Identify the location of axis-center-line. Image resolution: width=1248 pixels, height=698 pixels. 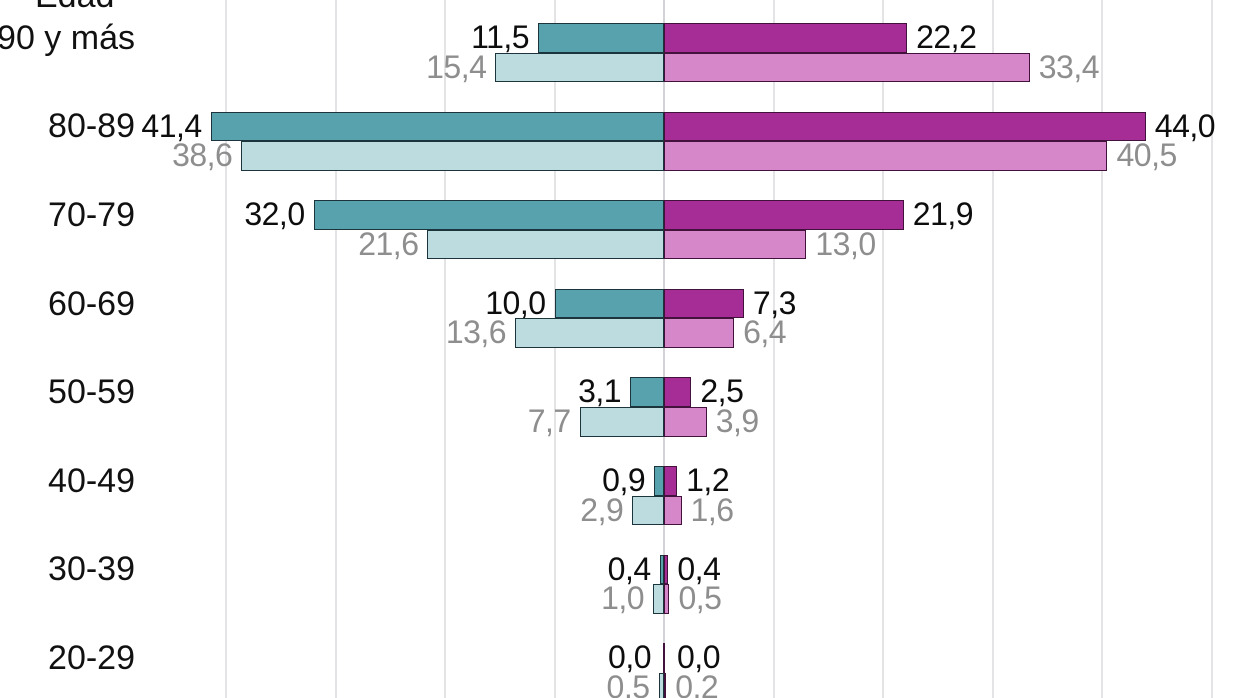
(664, 349).